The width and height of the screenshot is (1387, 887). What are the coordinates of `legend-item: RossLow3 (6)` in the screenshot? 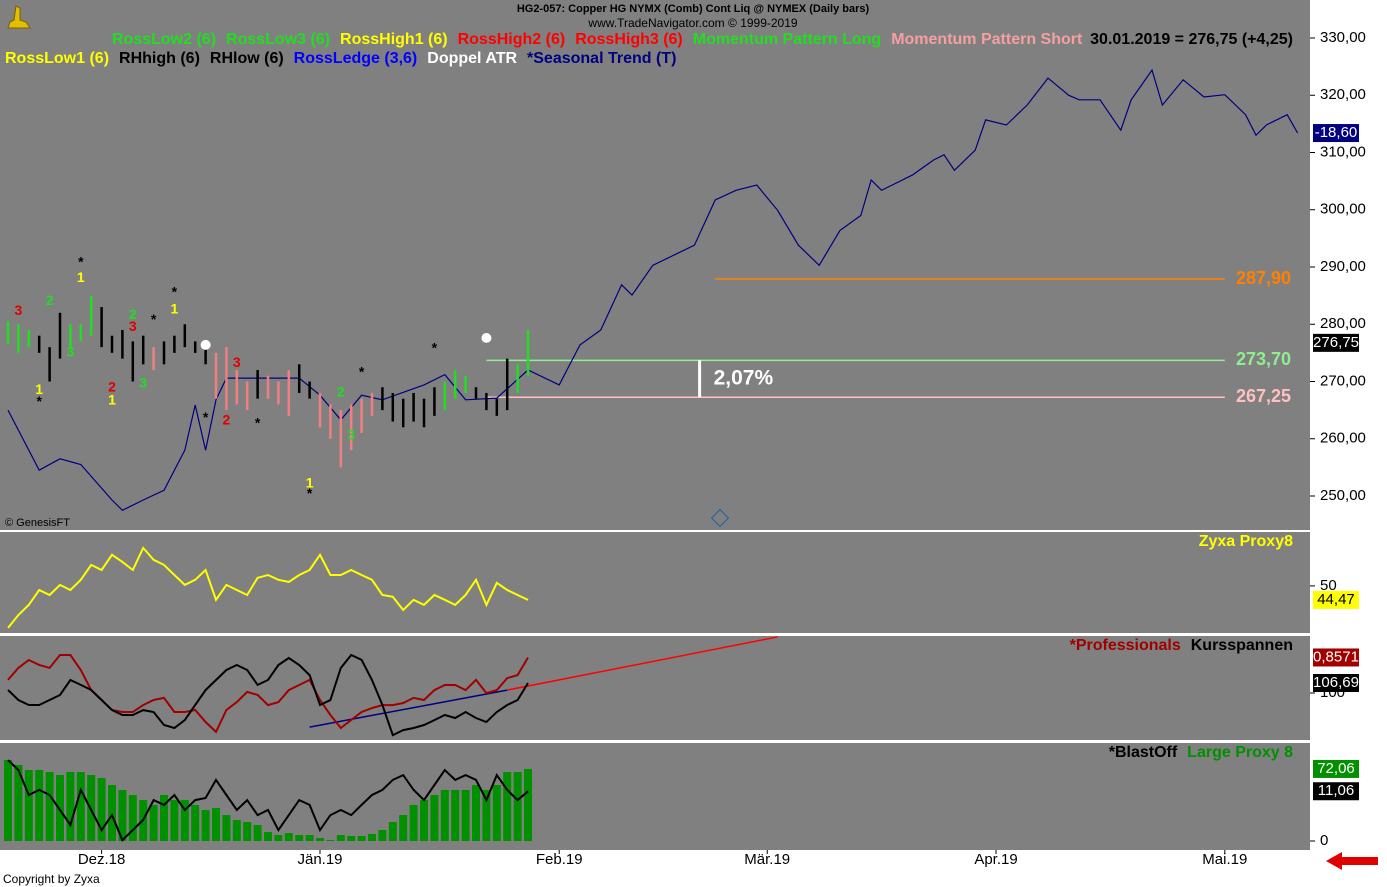 It's located at (278, 39).